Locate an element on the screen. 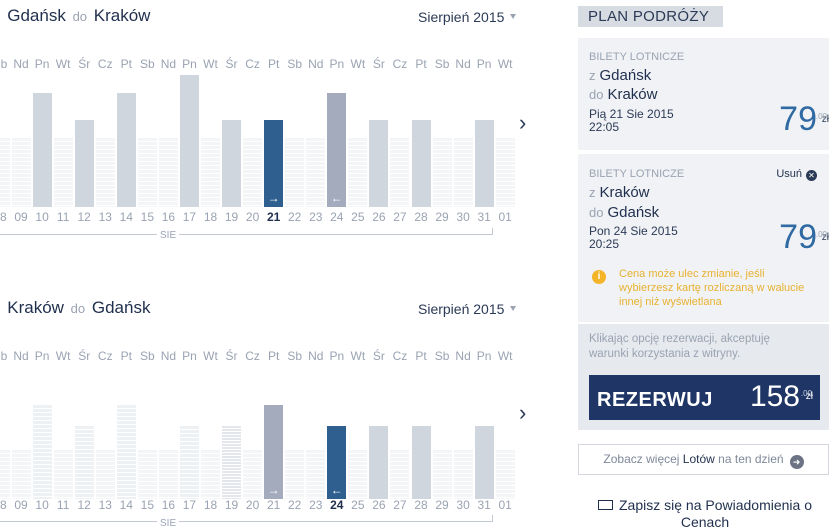  selected-date-bar: → is located at coordinates (274, 163).